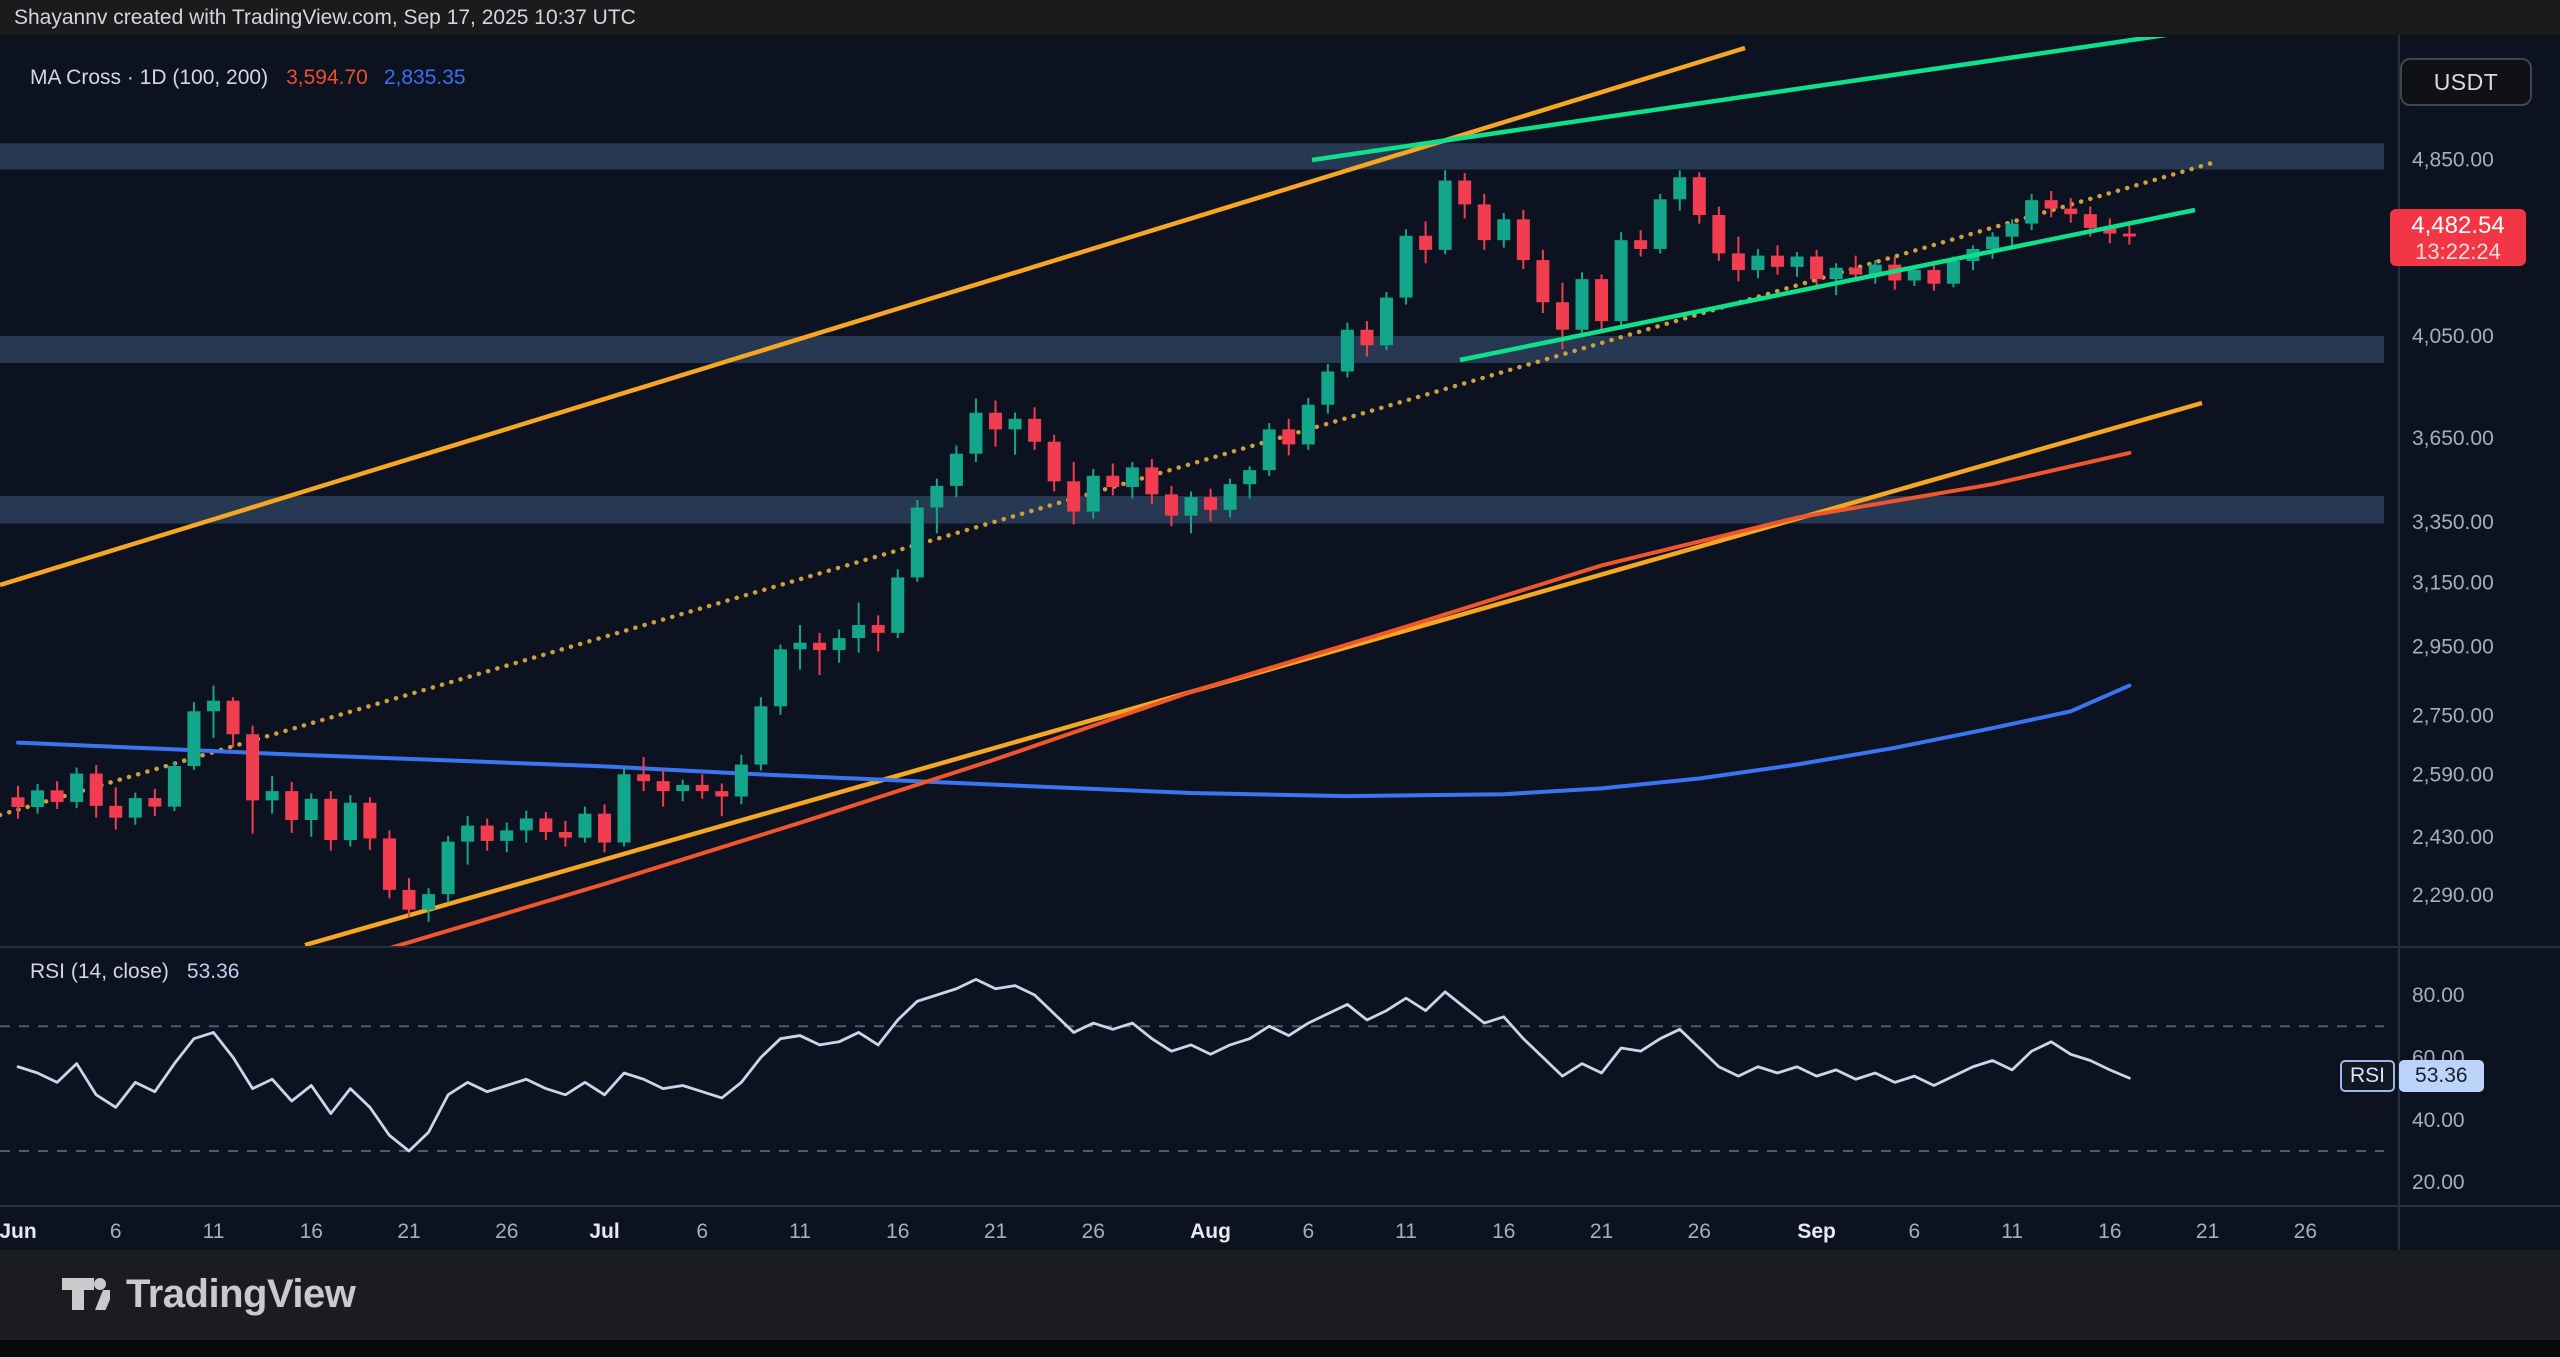 Image resolution: width=2560 pixels, height=1357 pixels. Describe the element at coordinates (1073, 1065) in the screenshot. I see `rsi-line` at that location.